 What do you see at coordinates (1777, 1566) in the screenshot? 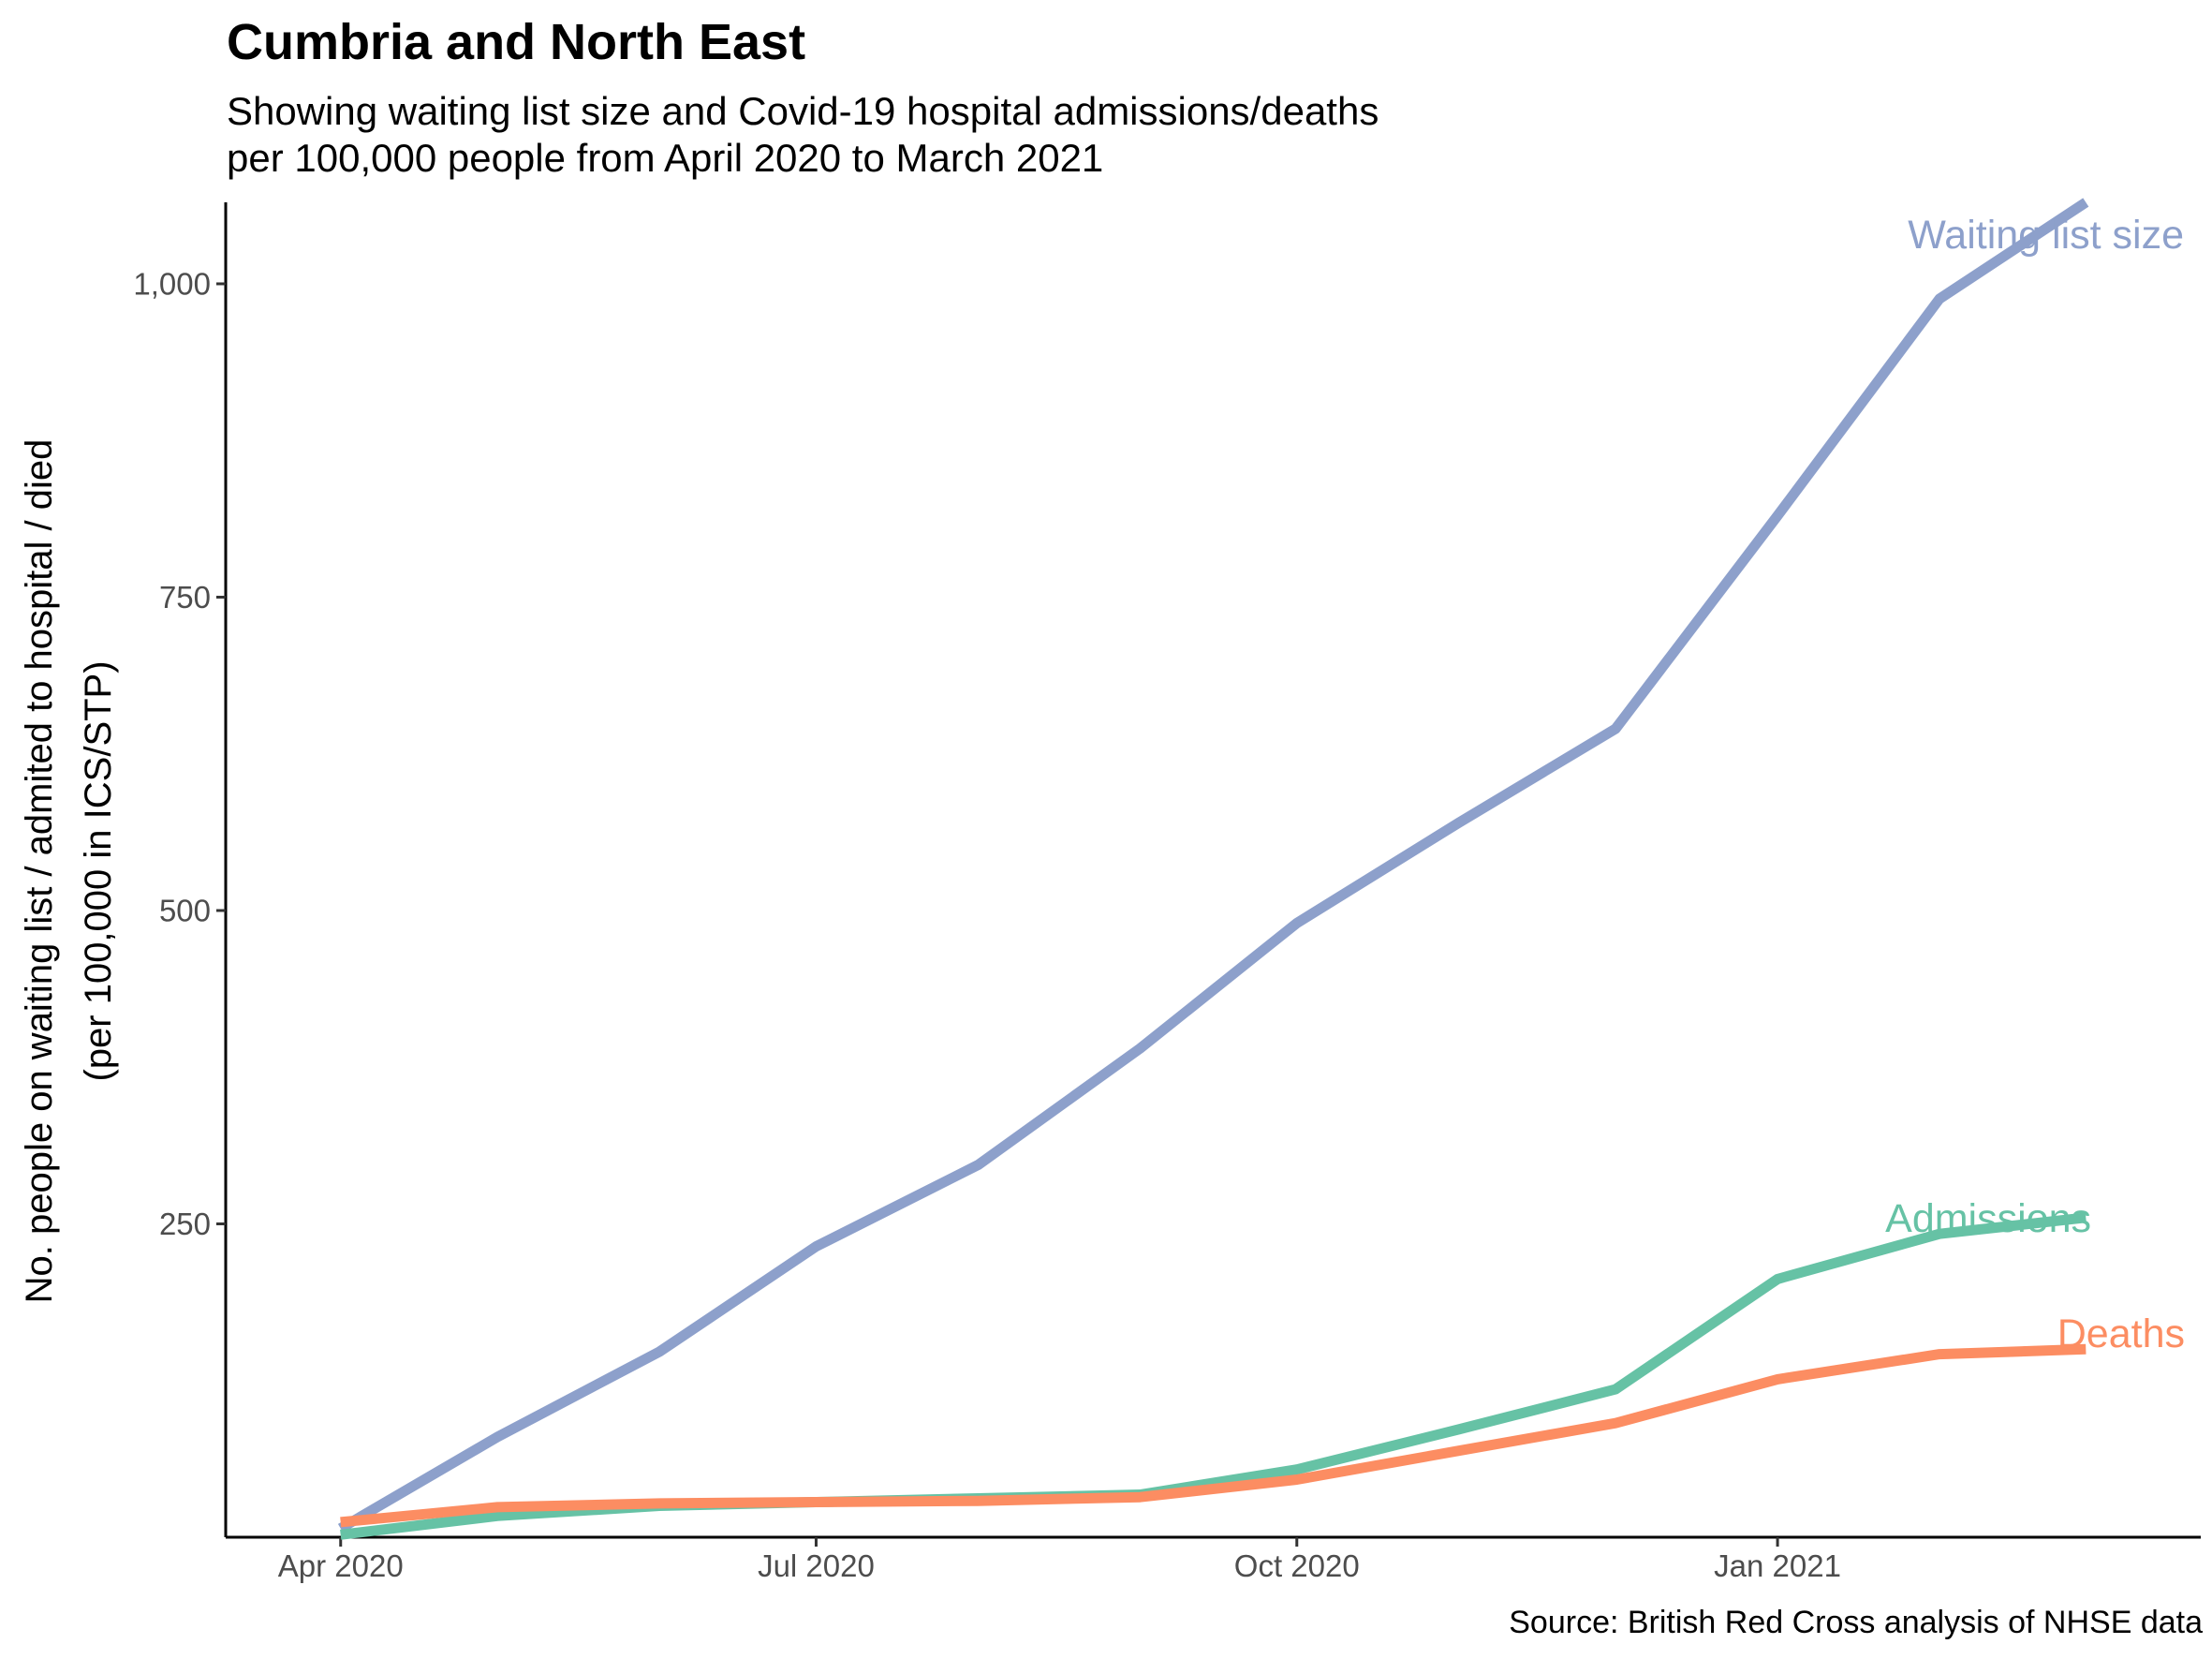
I see `x-tick-label: Jan 2021` at bounding box center [1777, 1566].